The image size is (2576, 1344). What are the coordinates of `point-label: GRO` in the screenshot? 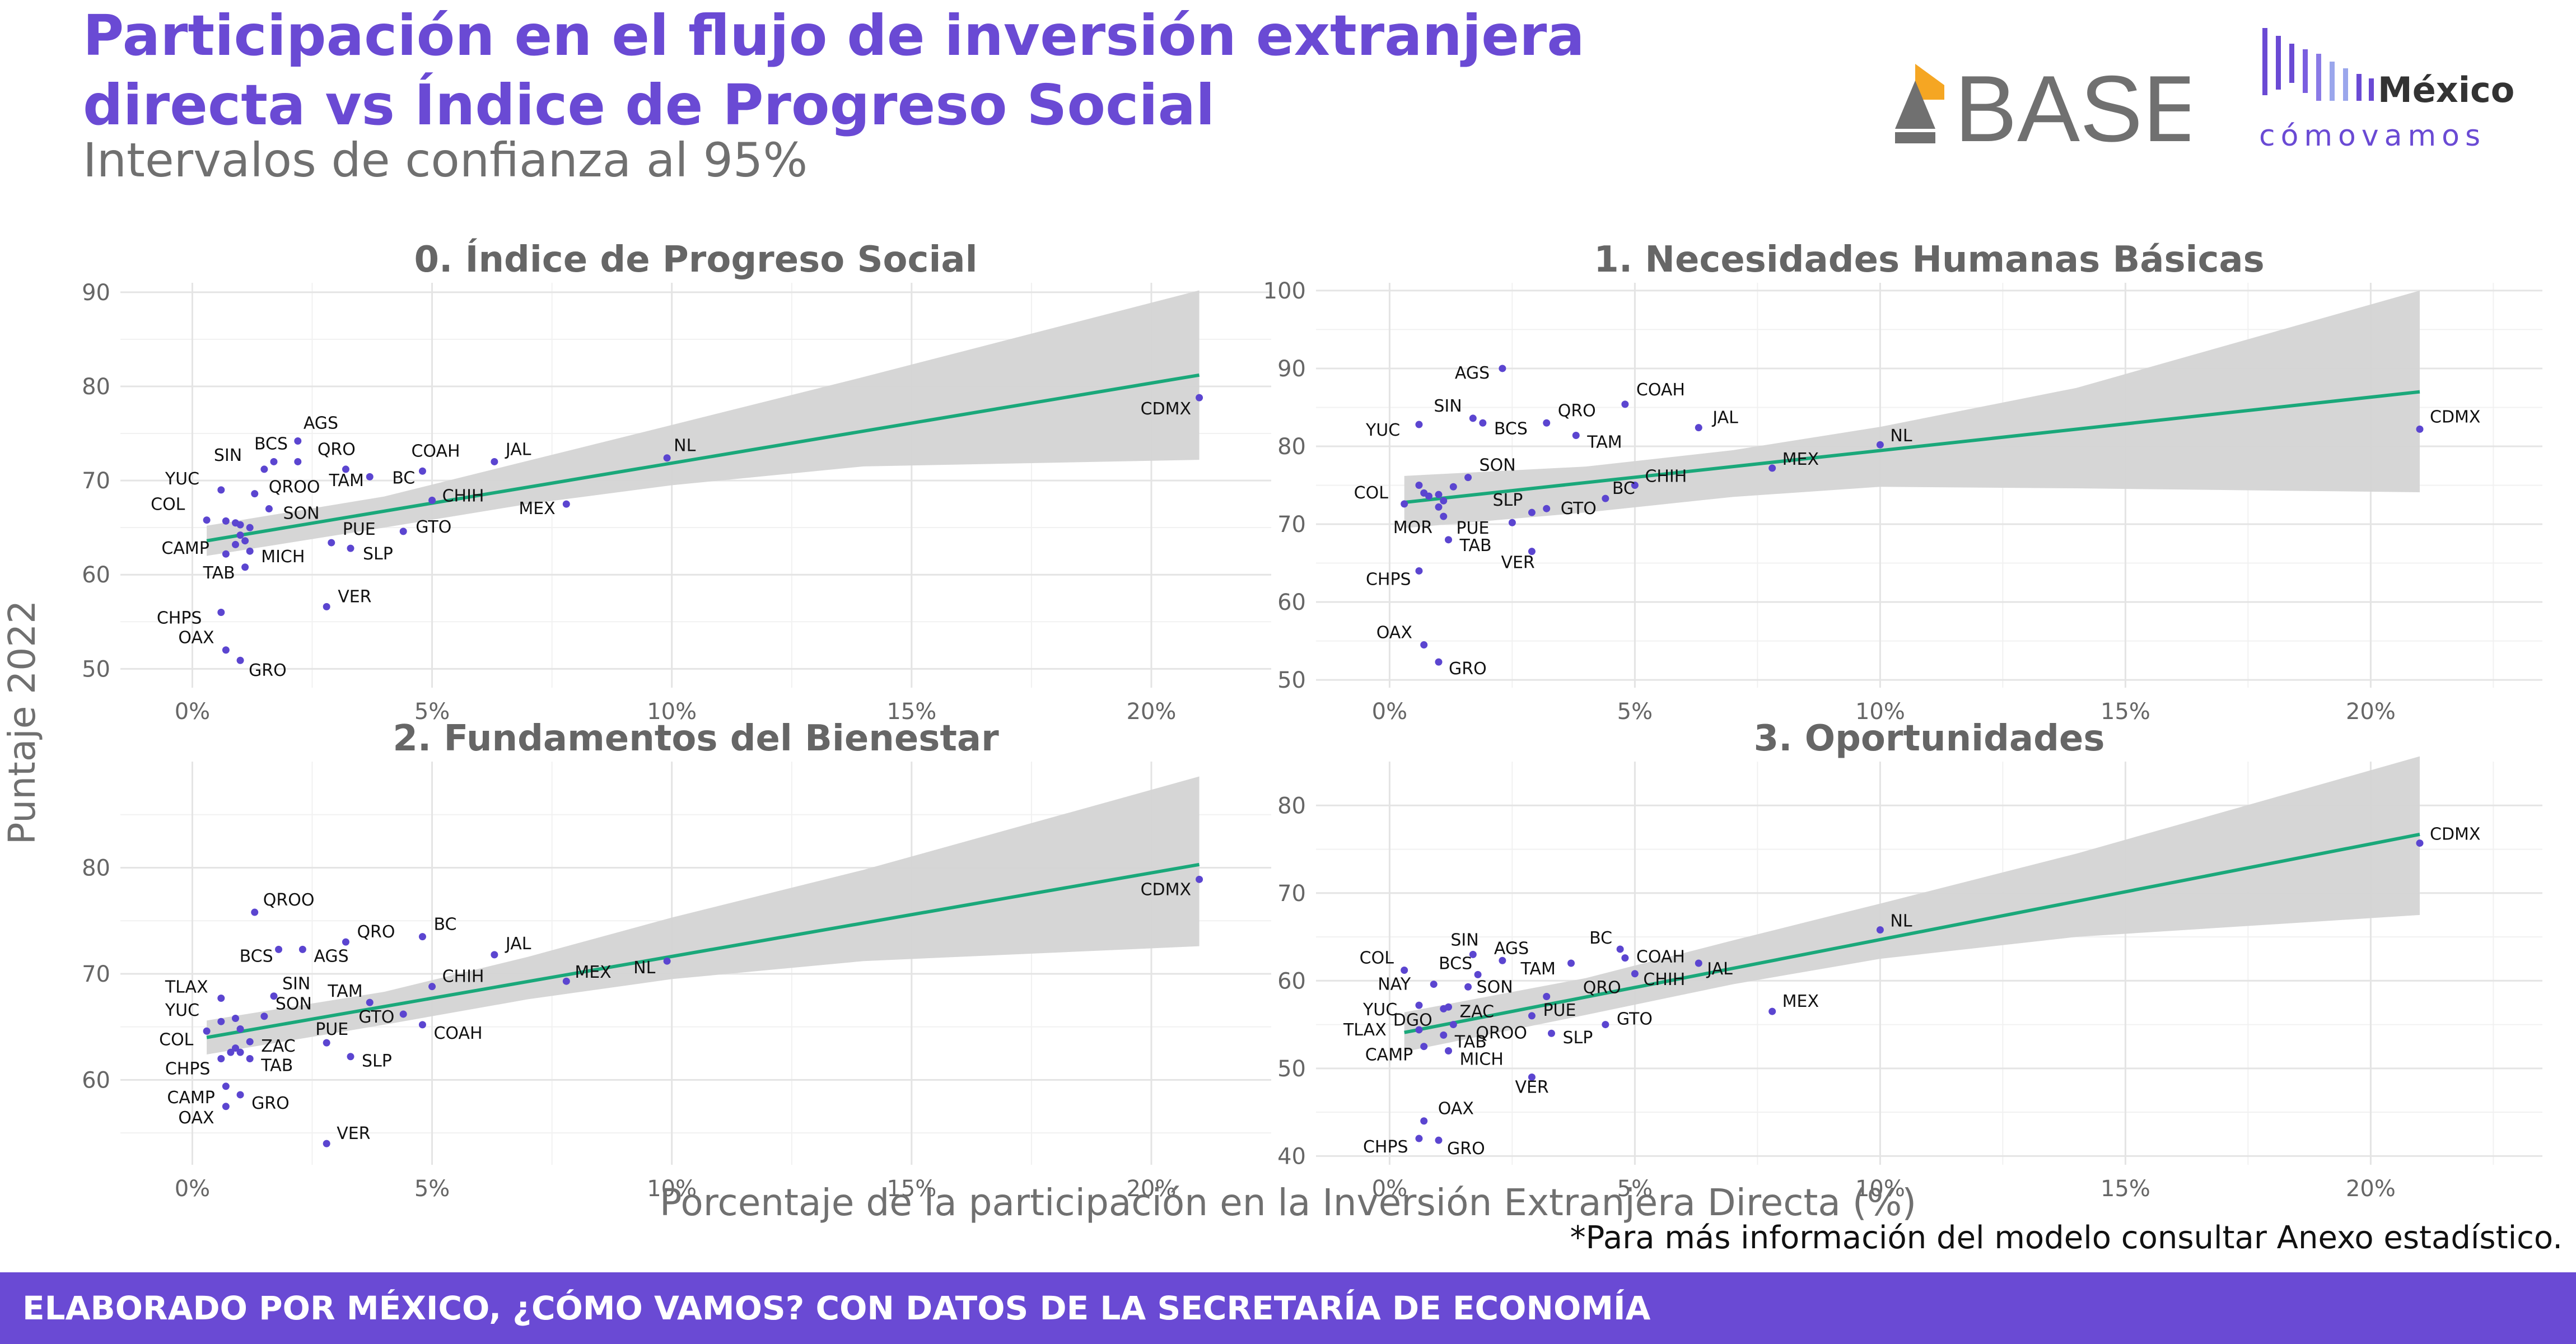 It's located at (271, 1104).